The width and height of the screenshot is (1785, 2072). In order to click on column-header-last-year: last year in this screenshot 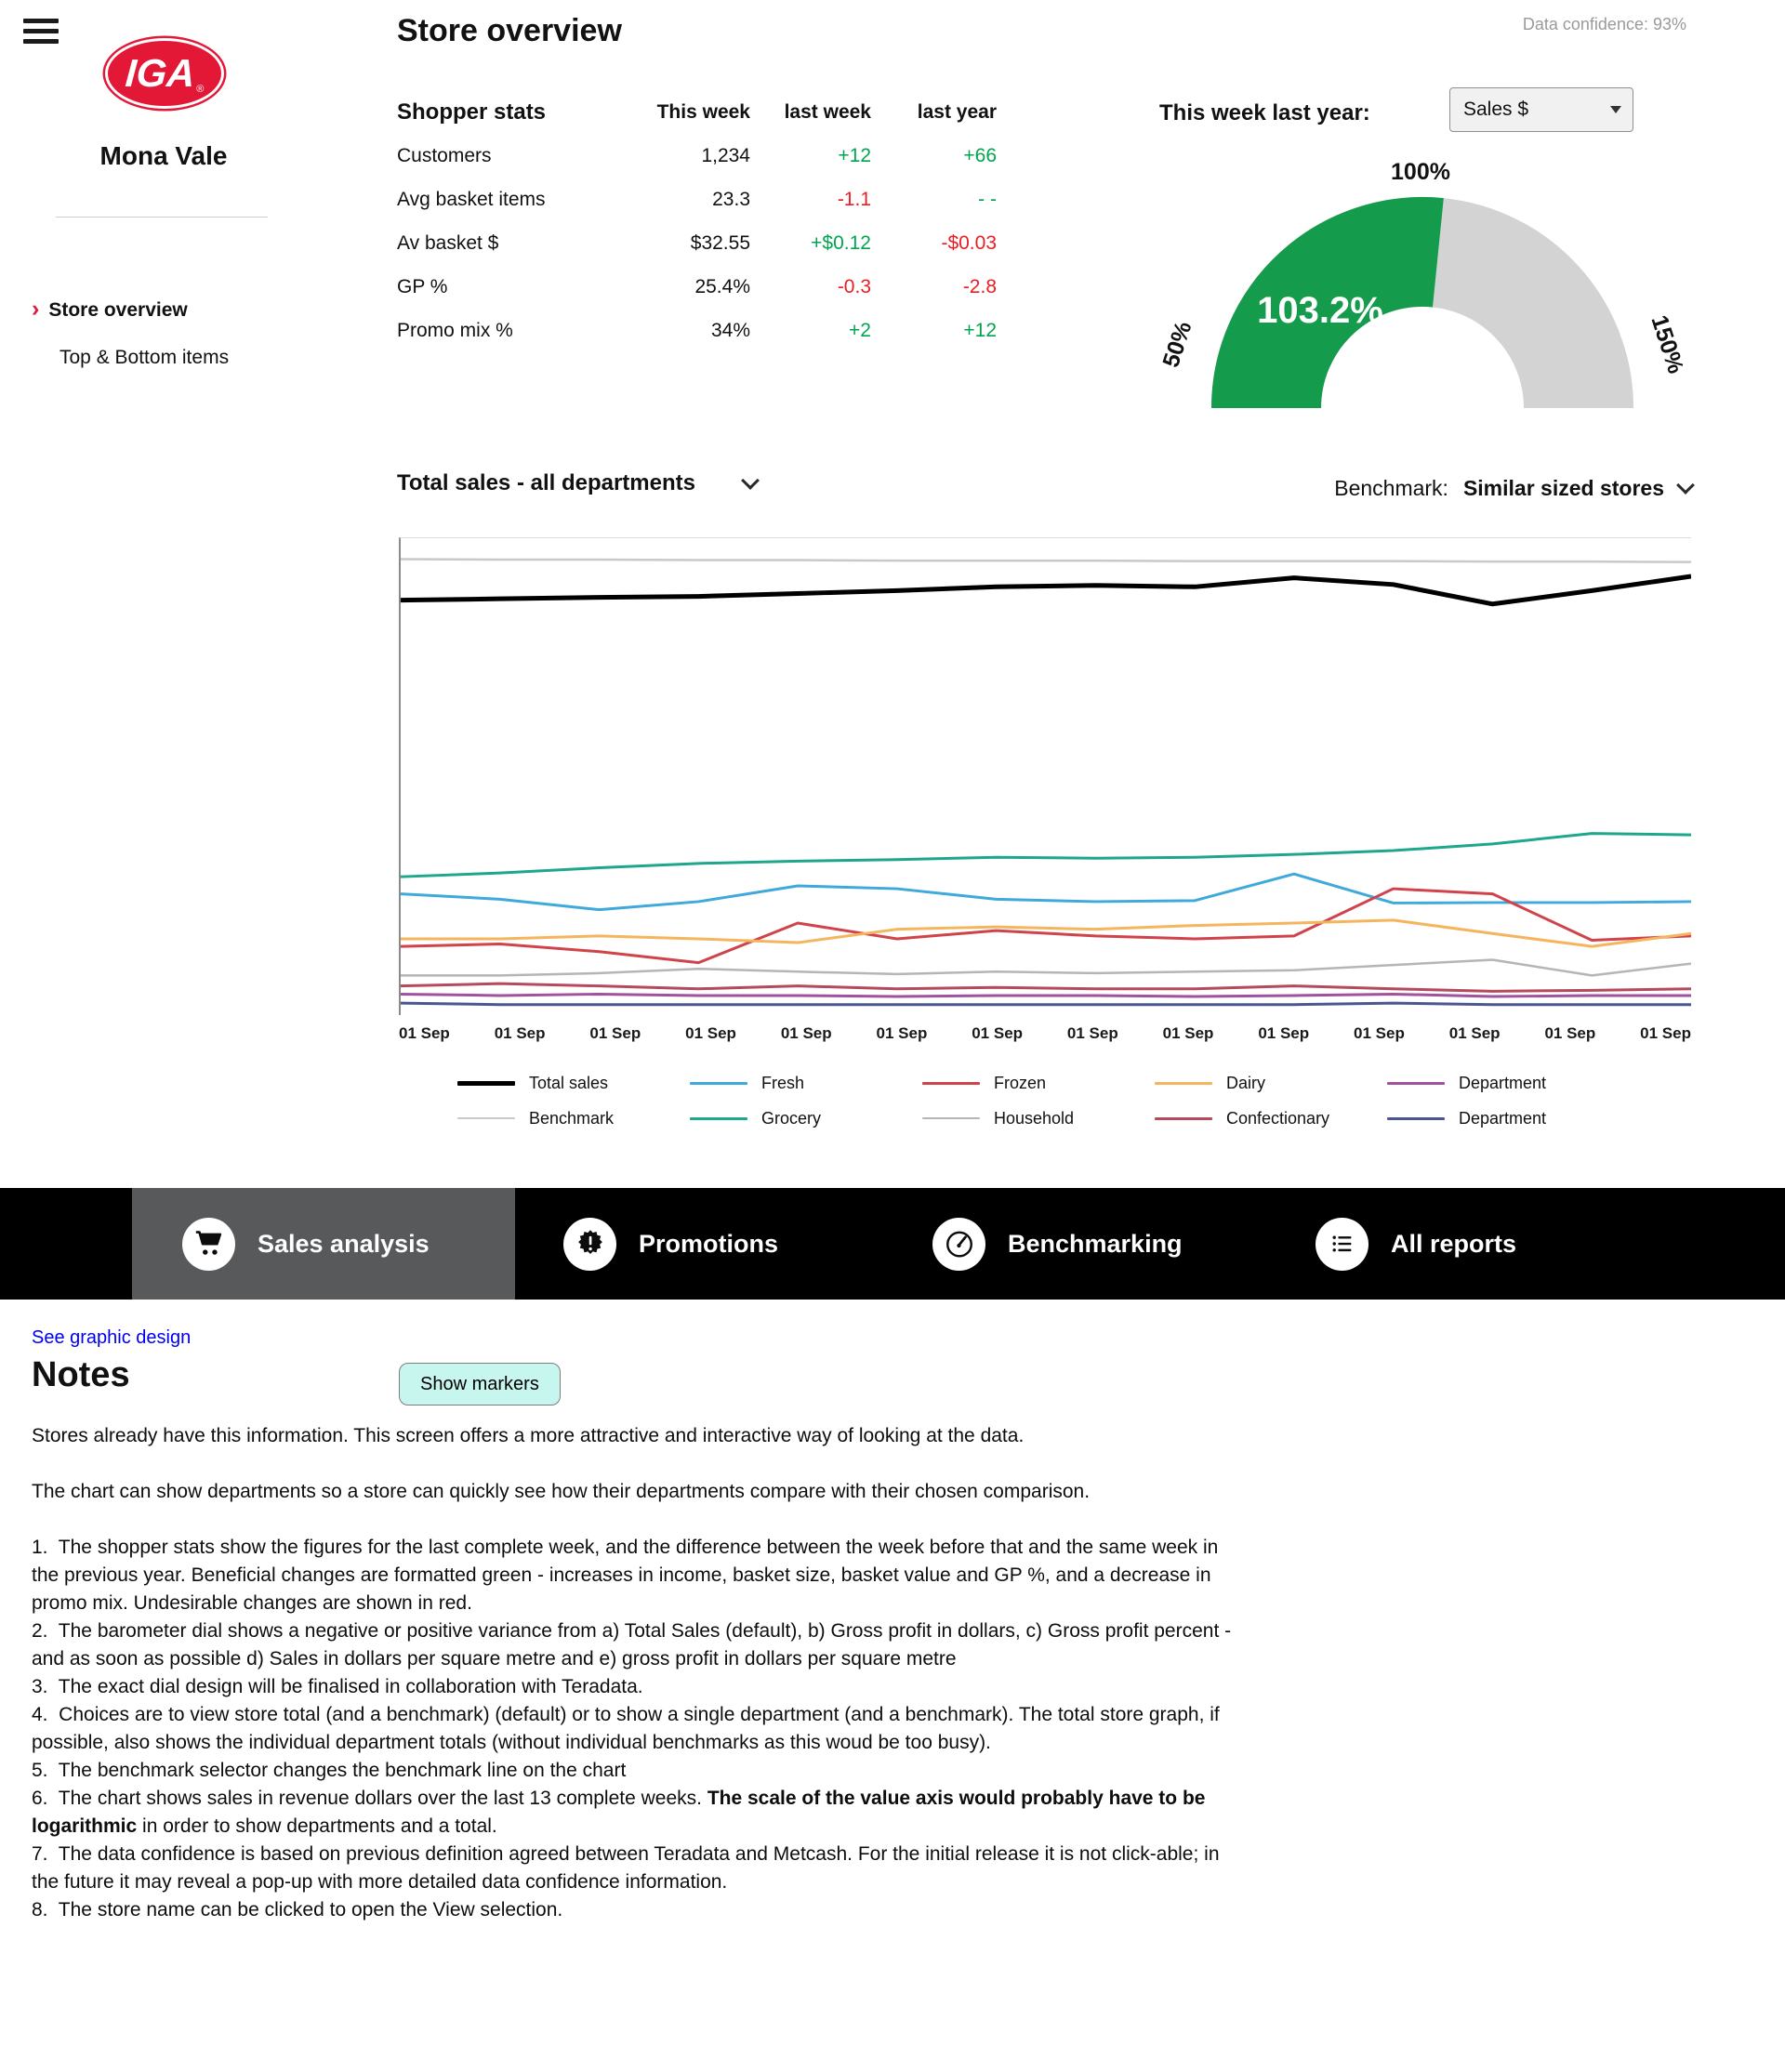, I will do `click(957, 112)`.